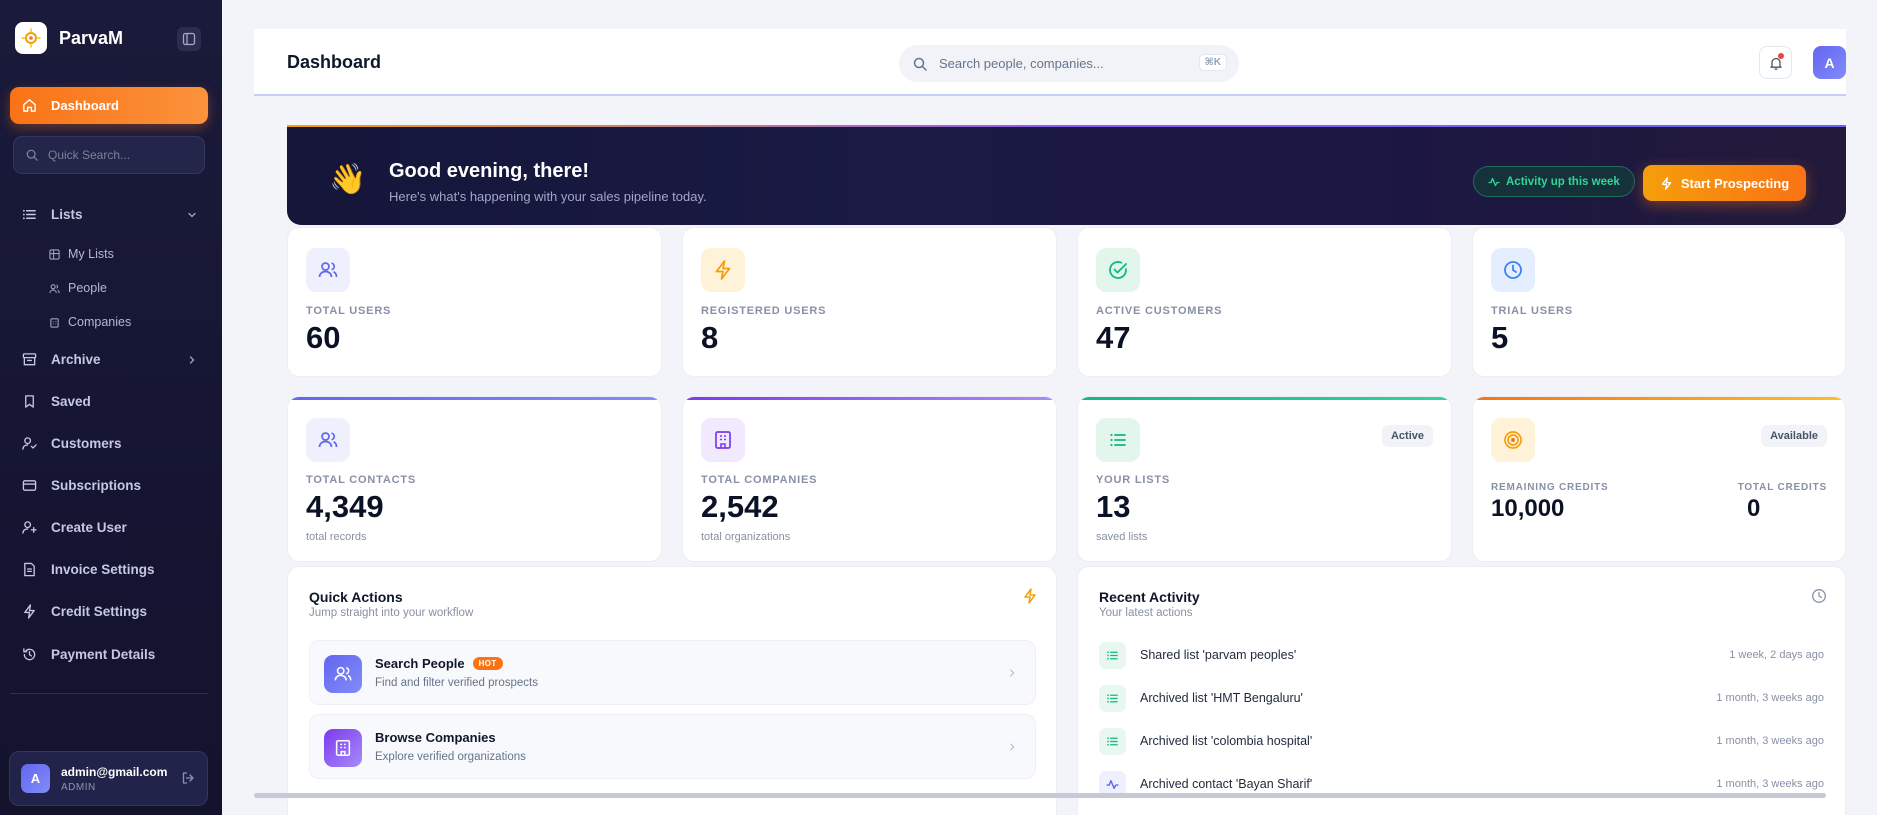 Image resolution: width=1877 pixels, height=815 pixels. What do you see at coordinates (746, 537) in the screenshot?
I see `stat-sub: total organizations` at bounding box center [746, 537].